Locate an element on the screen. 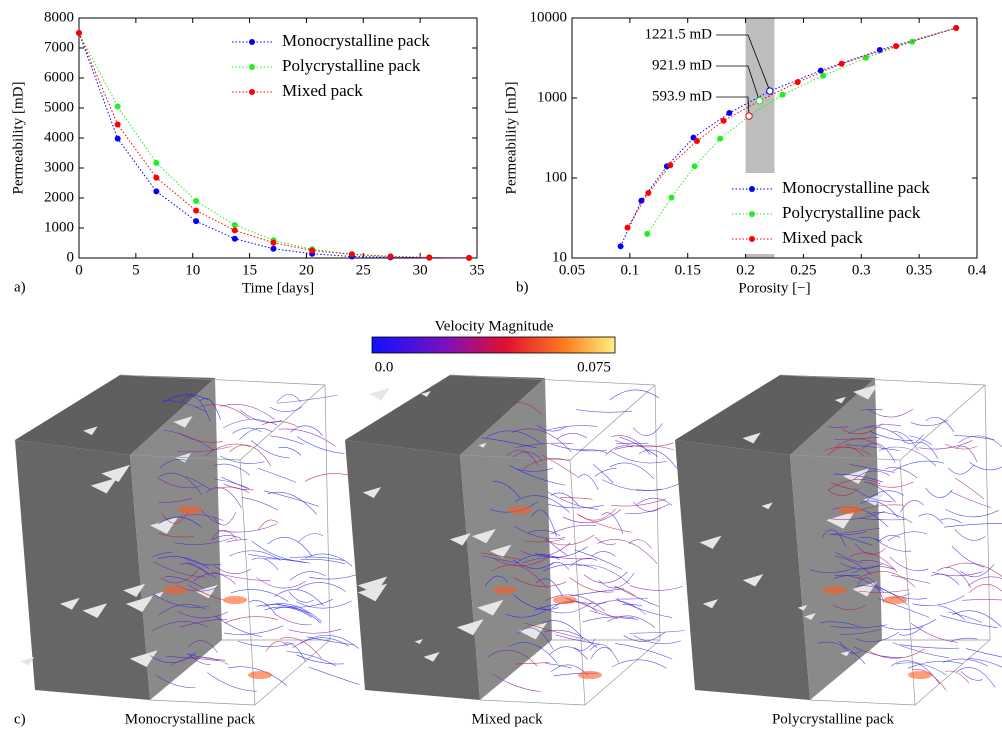 The width and height of the screenshot is (1002, 732). caption: Mixed pack is located at coordinates (507, 719).